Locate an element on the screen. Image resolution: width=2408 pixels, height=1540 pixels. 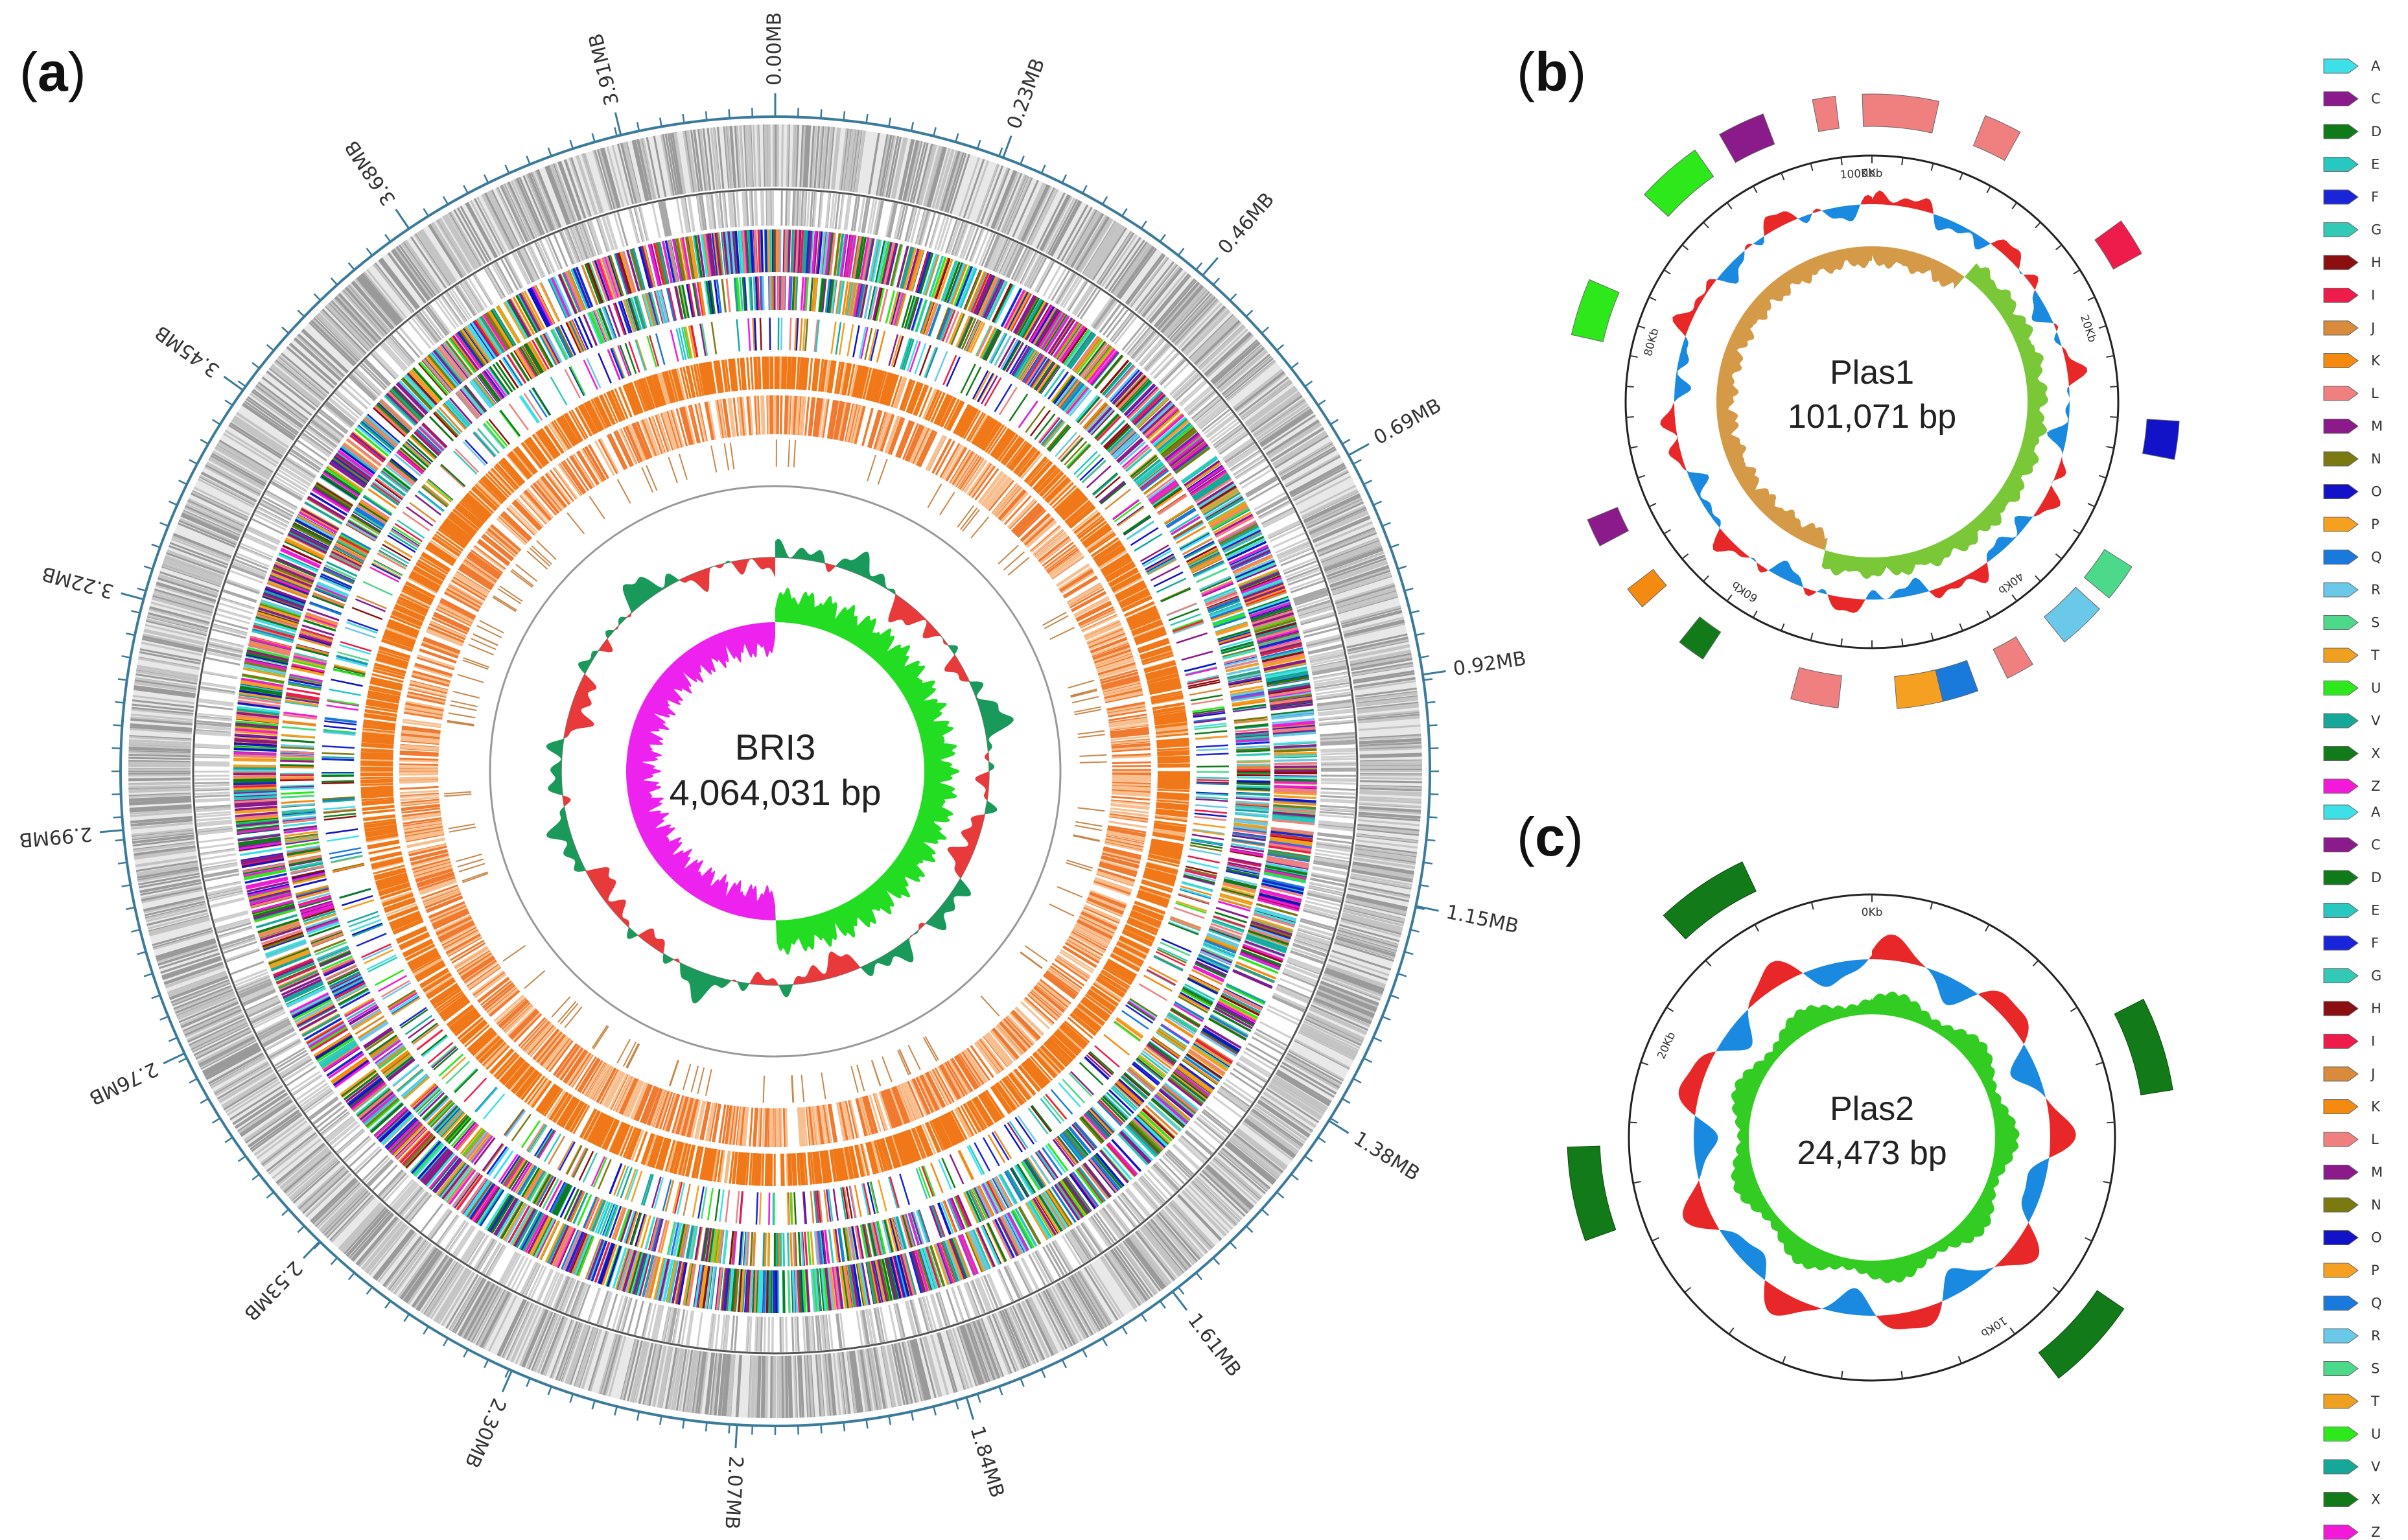
legend-label-x: X is located at coordinates (2376, 754).